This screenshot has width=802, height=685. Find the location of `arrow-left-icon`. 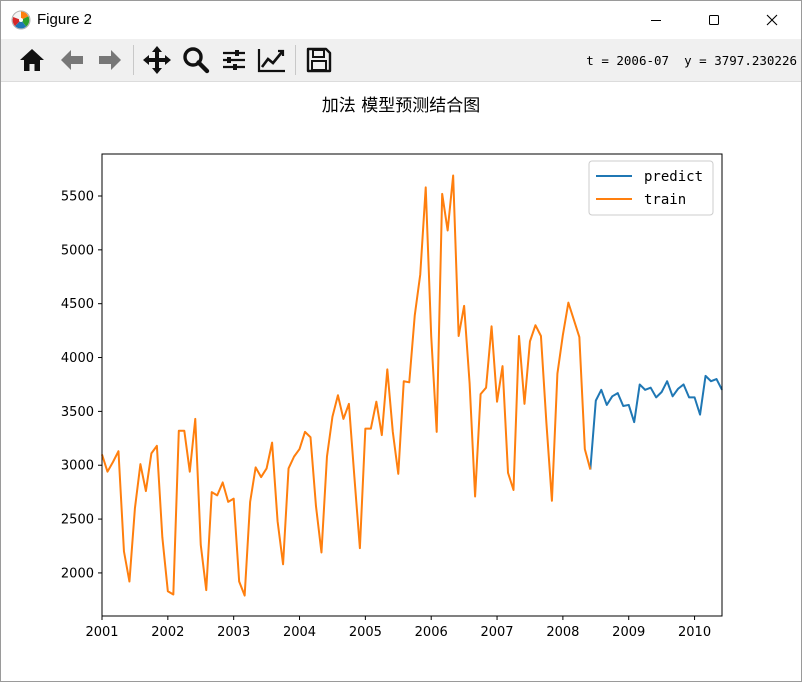

arrow-left-icon is located at coordinates (72, 60).